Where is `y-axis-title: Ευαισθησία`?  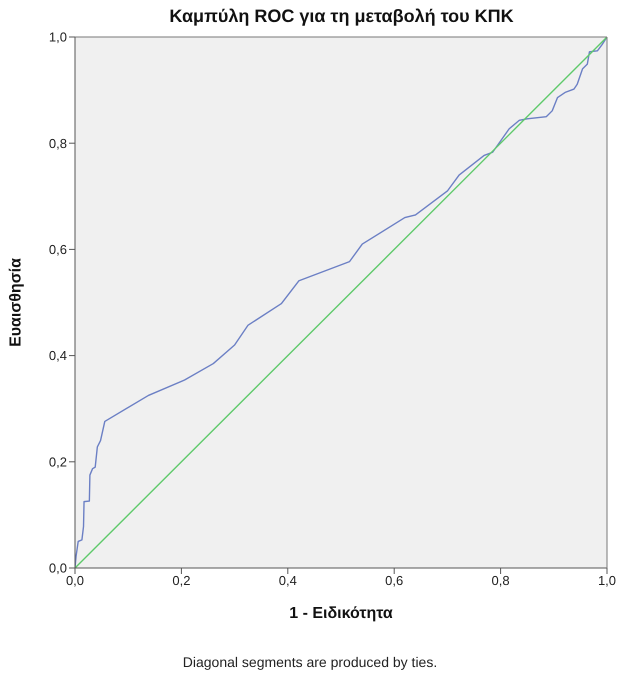
y-axis-title: Ευαισθησία is located at coordinates (16, 302).